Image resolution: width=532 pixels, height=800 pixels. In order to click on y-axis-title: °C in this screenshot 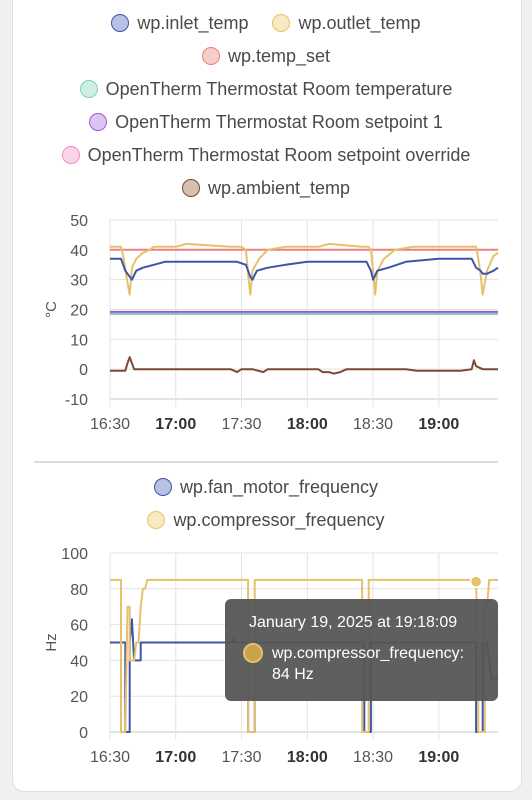, I will do `click(51, 309)`.